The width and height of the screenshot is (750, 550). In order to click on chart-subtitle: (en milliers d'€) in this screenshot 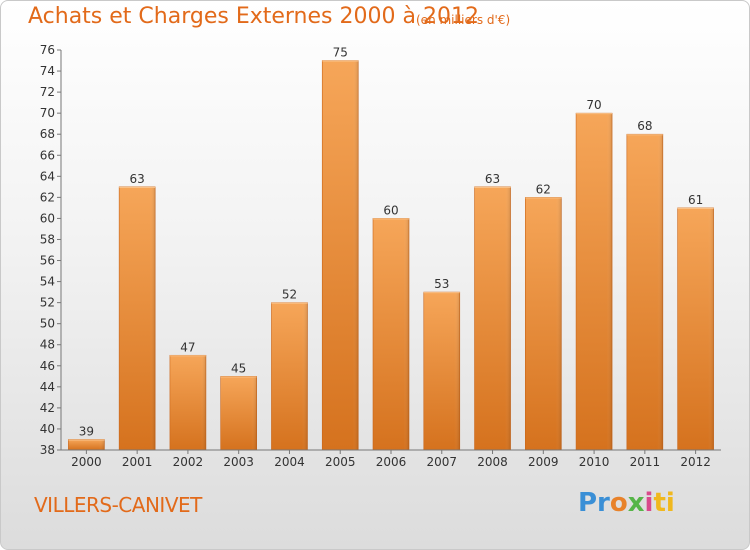, I will do `click(463, 20)`.